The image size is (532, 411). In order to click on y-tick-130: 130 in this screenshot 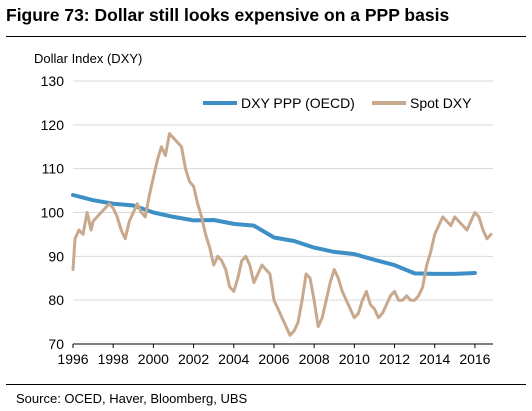, I will do `click(53, 81)`.